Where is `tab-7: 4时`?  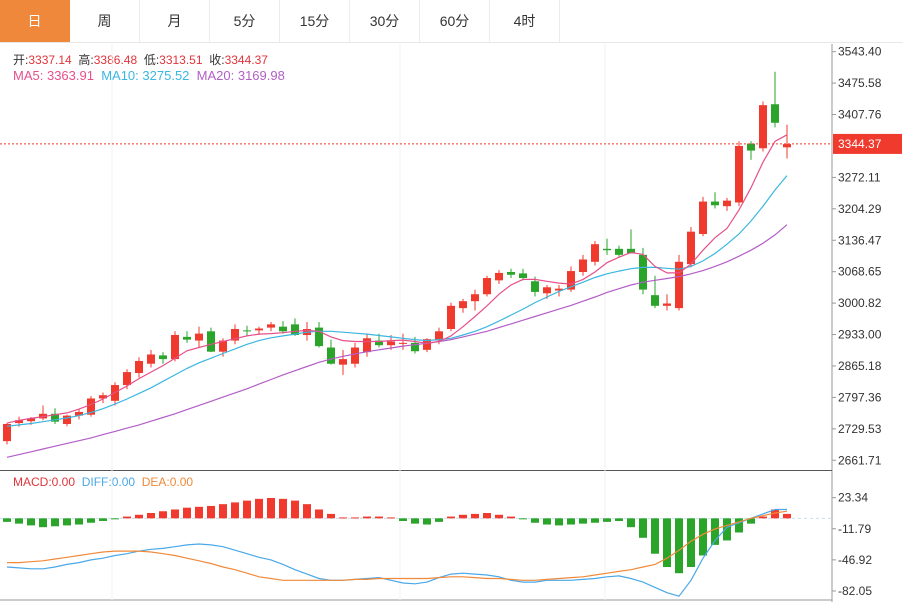 tab-7: 4时 is located at coordinates (525, 21).